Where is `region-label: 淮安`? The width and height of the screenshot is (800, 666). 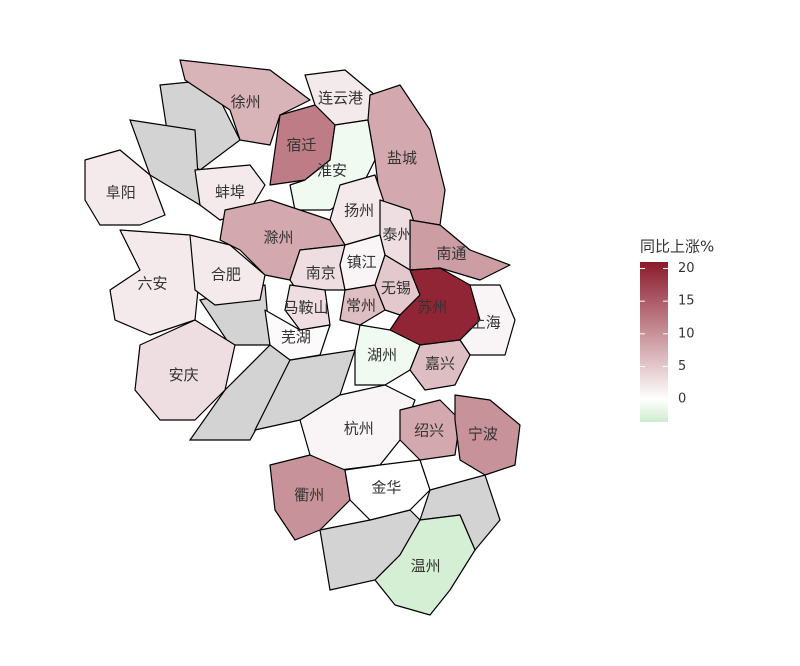 region-label: 淮安 is located at coordinates (332, 171).